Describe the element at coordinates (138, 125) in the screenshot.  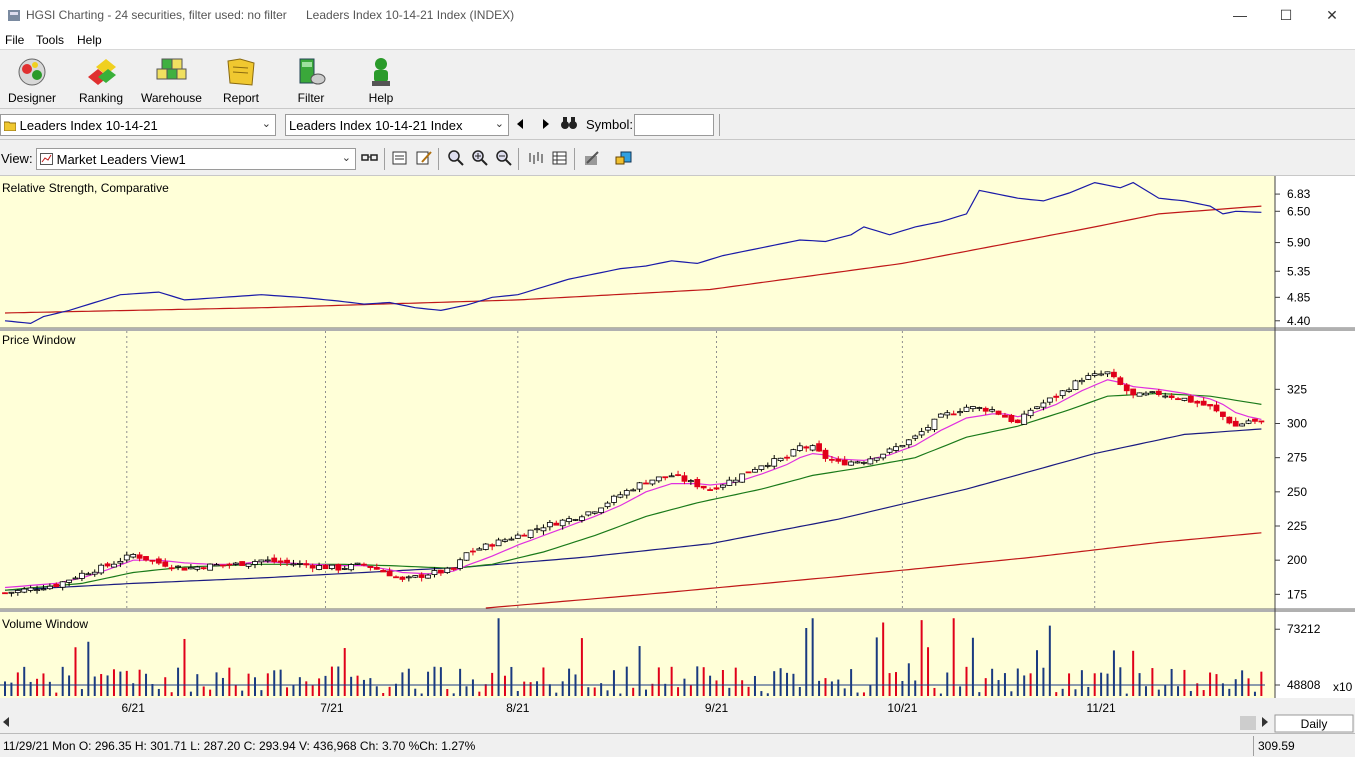
I see `list-dropdown: Leaders Index 10-14-21 ⌄` at that location.